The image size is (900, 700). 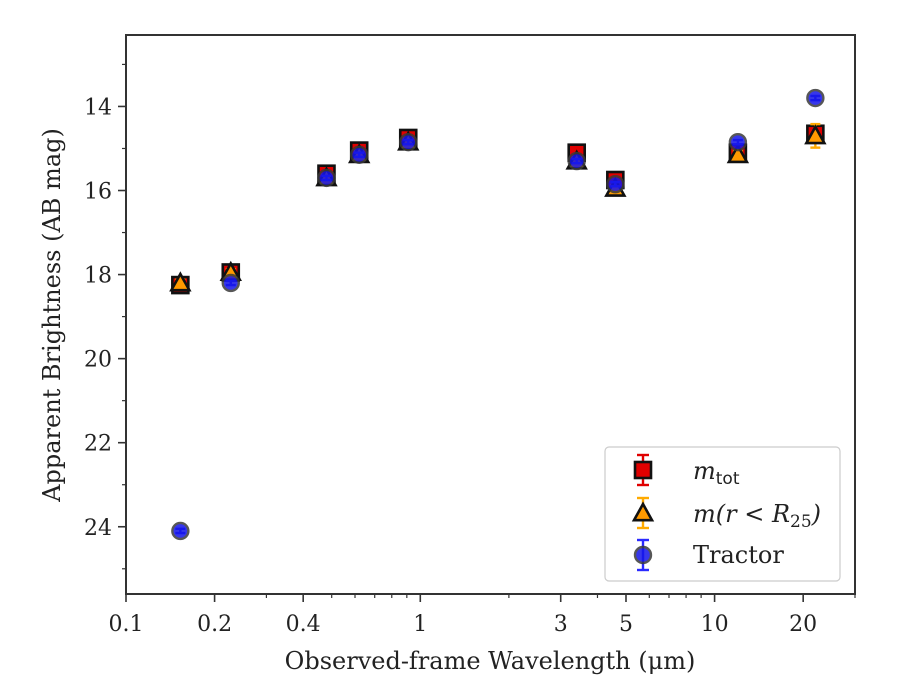 I want to click on legend: mtot m(r < R25) Tractor, so click(x=722, y=514).